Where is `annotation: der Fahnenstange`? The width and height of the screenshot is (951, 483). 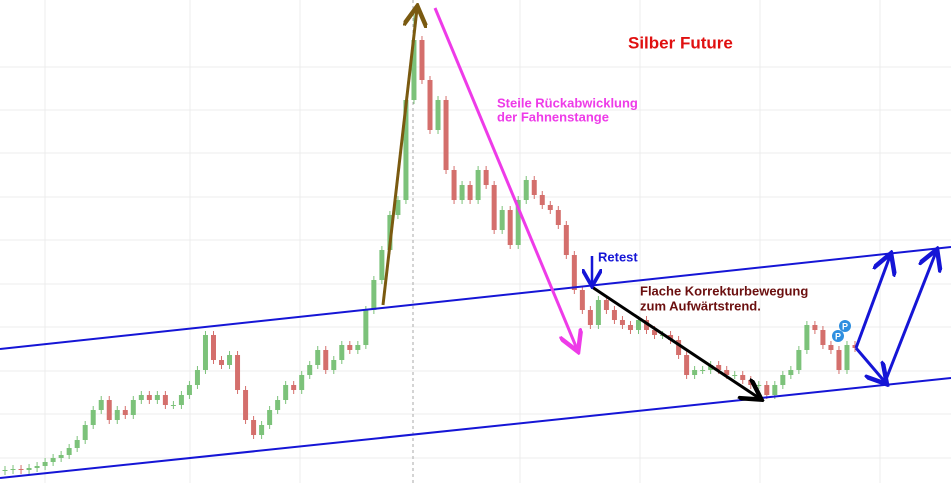 annotation: der Fahnenstange is located at coordinates (553, 116).